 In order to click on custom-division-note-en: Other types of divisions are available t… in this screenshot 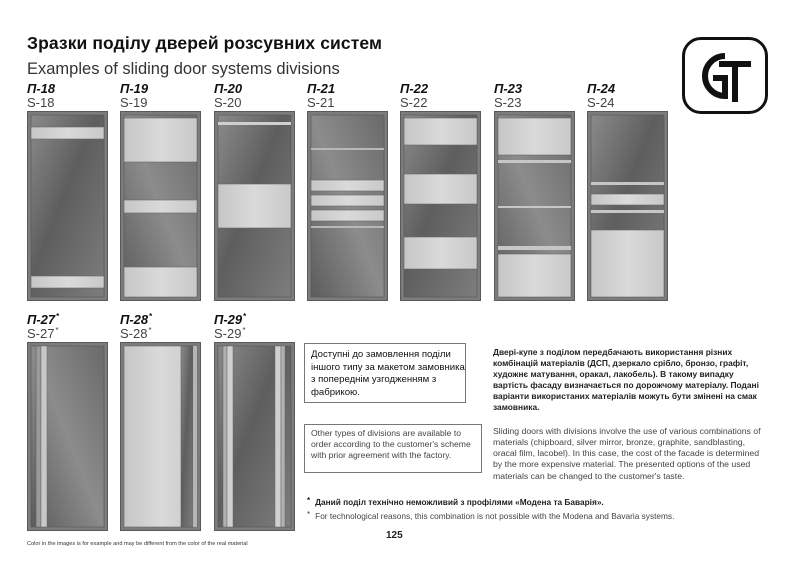, I will do `click(393, 448)`.